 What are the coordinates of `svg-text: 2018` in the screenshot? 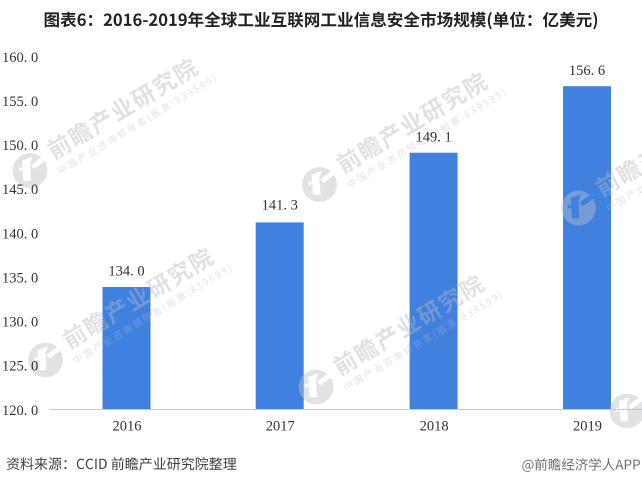 It's located at (434, 426).